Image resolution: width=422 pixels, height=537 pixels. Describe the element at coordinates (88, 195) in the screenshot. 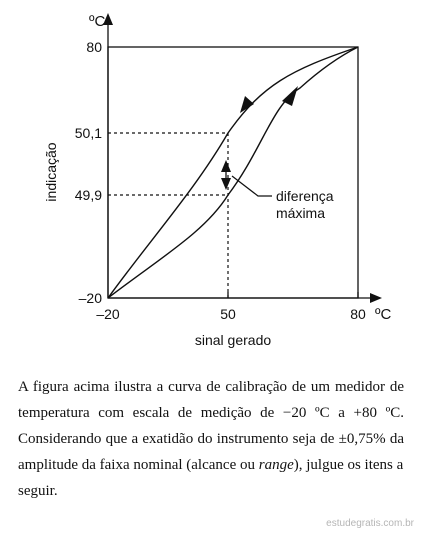

I see `y-tick-label-49-9: 49,9` at that location.